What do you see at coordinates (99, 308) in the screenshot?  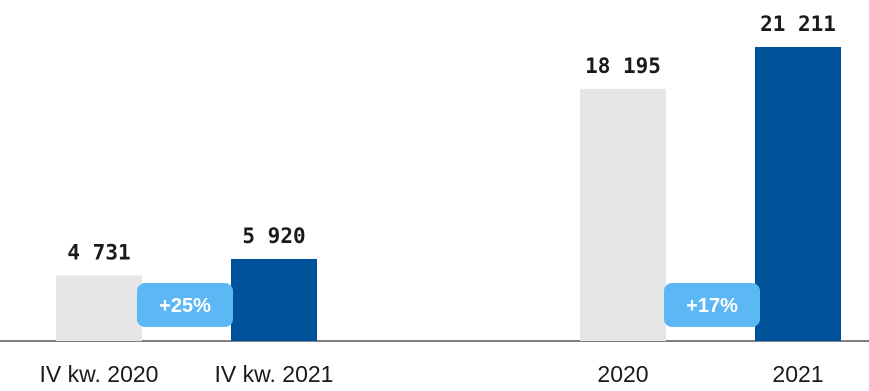 I see `bar-iv-kw-2020` at bounding box center [99, 308].